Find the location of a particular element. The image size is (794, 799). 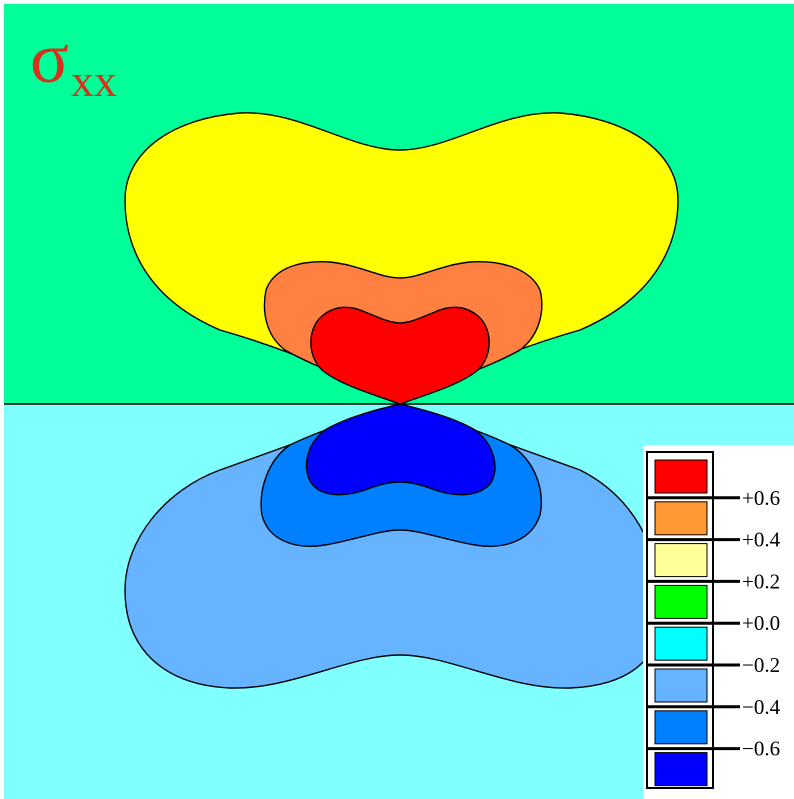

legend-tick-label: −0.6 is located at coordinates (761, 749).